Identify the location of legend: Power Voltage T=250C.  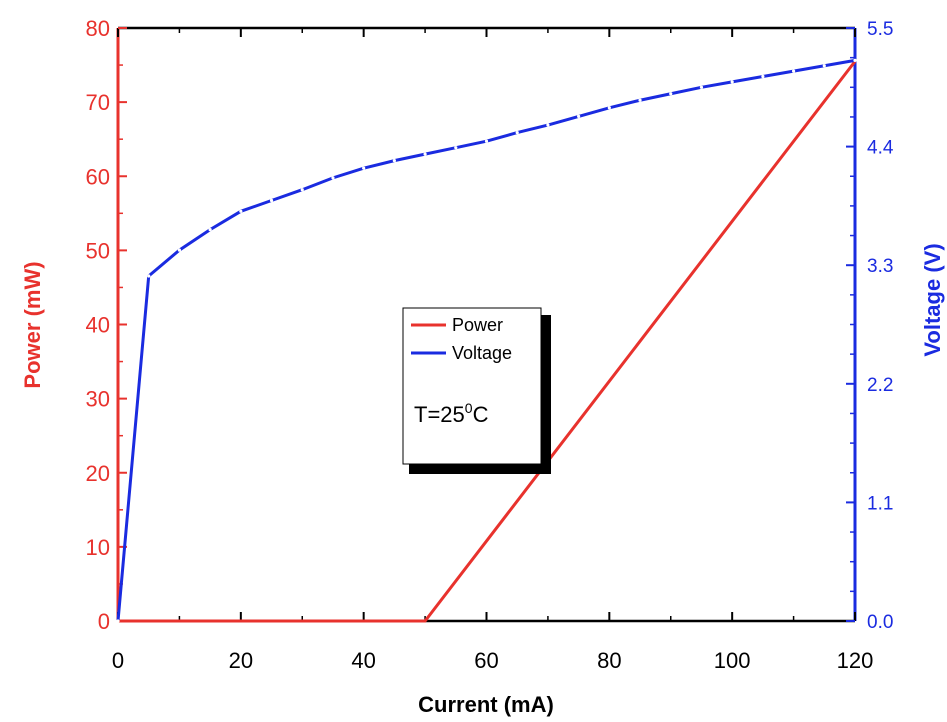
(476, 390).